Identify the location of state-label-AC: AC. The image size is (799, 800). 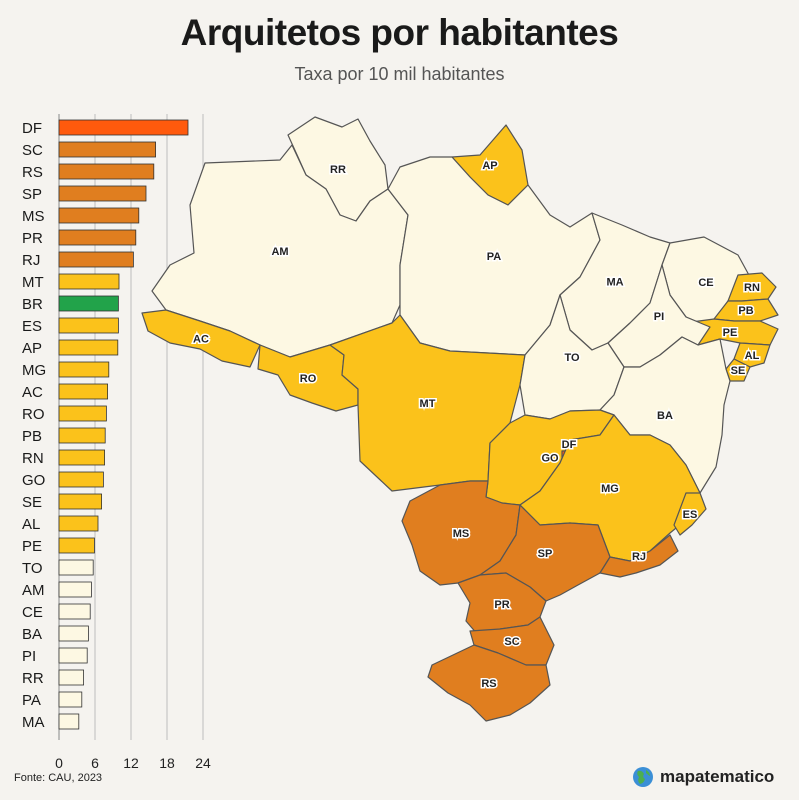
(201, 340).